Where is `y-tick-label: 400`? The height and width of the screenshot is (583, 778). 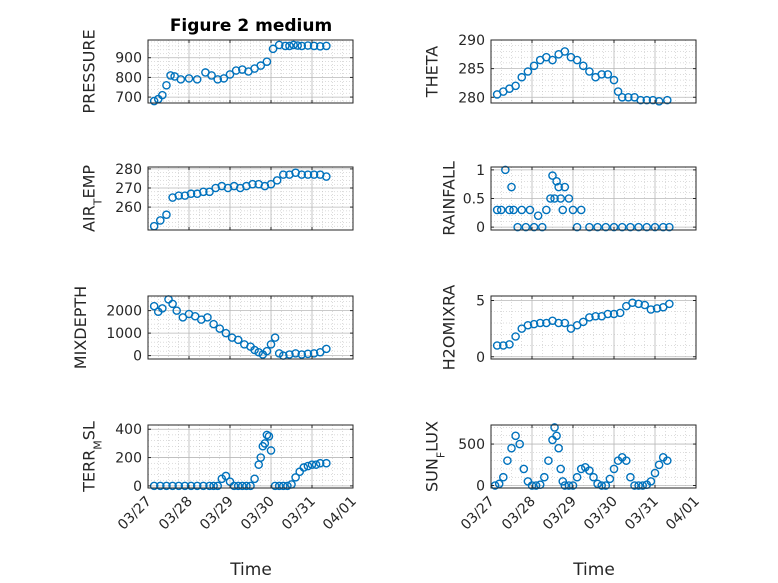 y-tick-label: 400 is located at coordinates (128, 430).